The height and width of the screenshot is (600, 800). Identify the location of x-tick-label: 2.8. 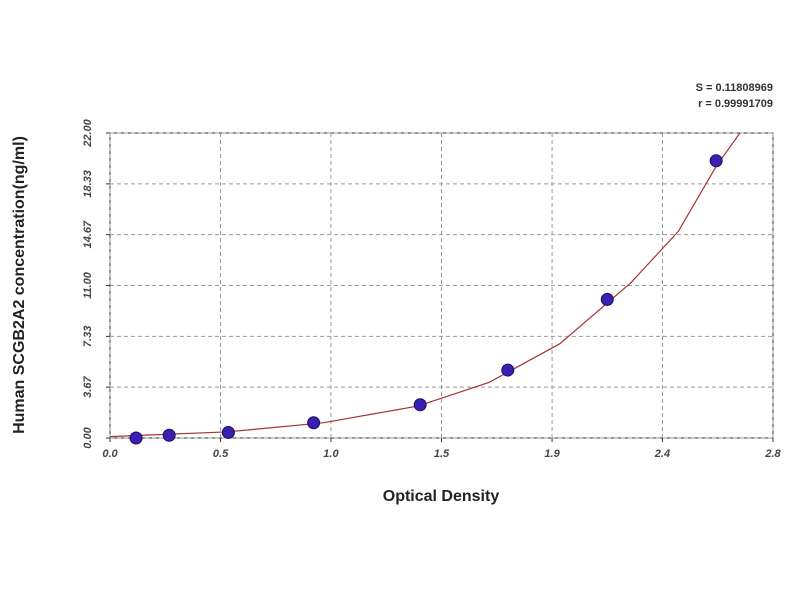
(772, 454).